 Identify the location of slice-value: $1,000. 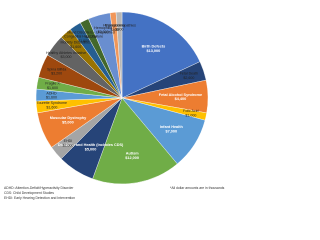
(190, 115).